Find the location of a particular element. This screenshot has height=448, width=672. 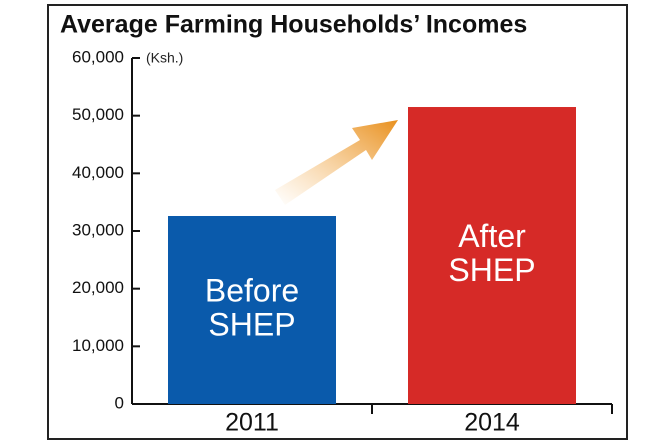

y-tick-label: 30,000 is located at coordinates (98, 229).